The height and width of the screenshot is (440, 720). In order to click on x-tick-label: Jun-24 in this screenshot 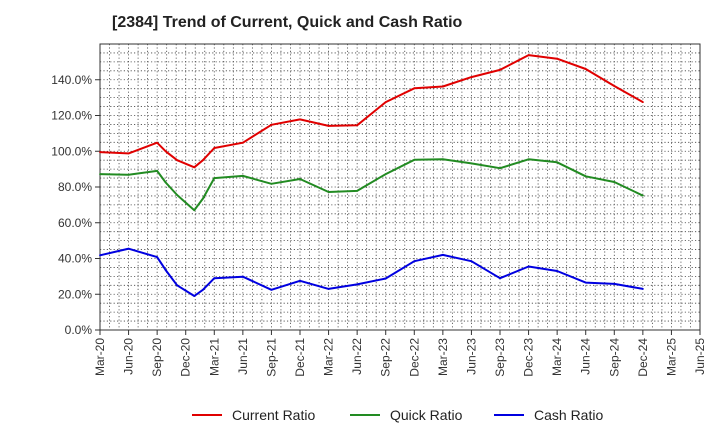, I will do `click(586, 356)`.